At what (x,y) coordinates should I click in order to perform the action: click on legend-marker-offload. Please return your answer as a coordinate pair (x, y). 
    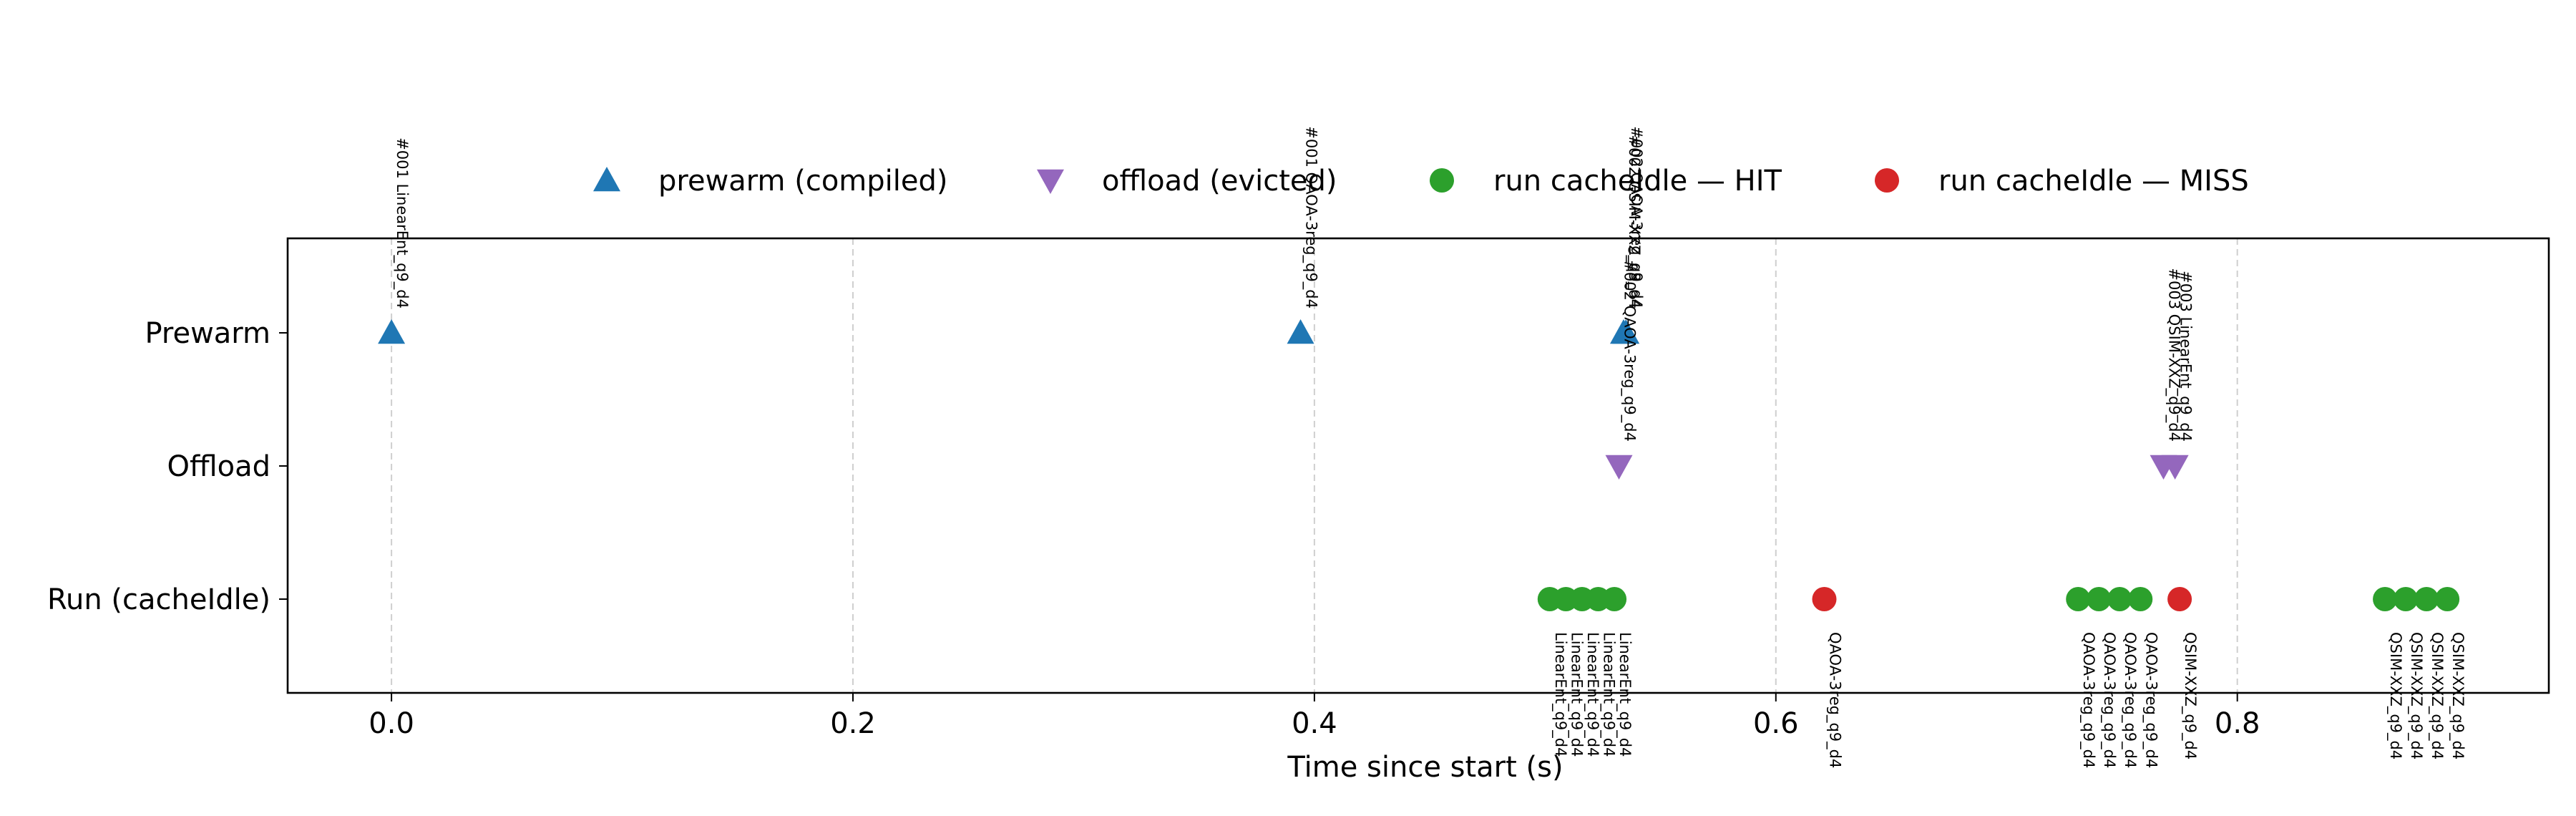
    Looking at the image, I should click on (1050, 181).